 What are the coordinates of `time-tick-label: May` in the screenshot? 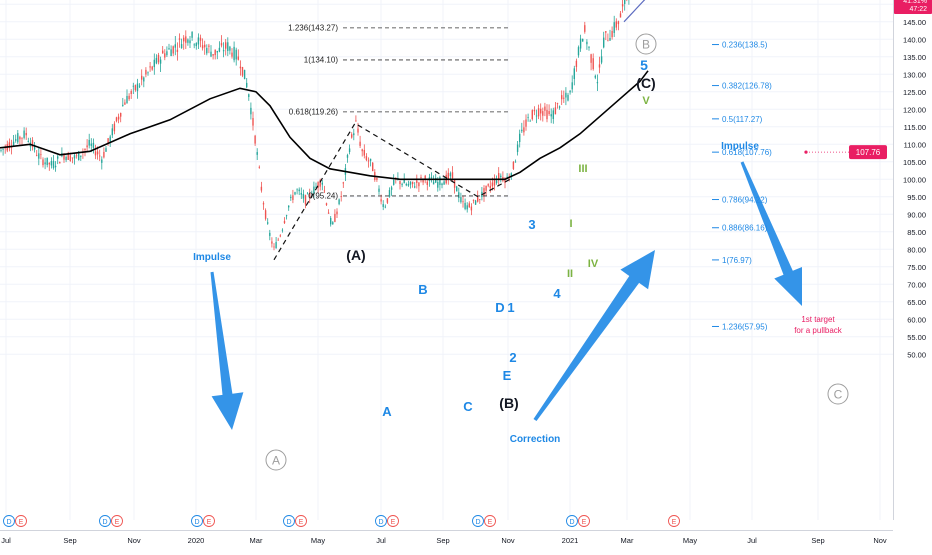 It's located at (318, 540).